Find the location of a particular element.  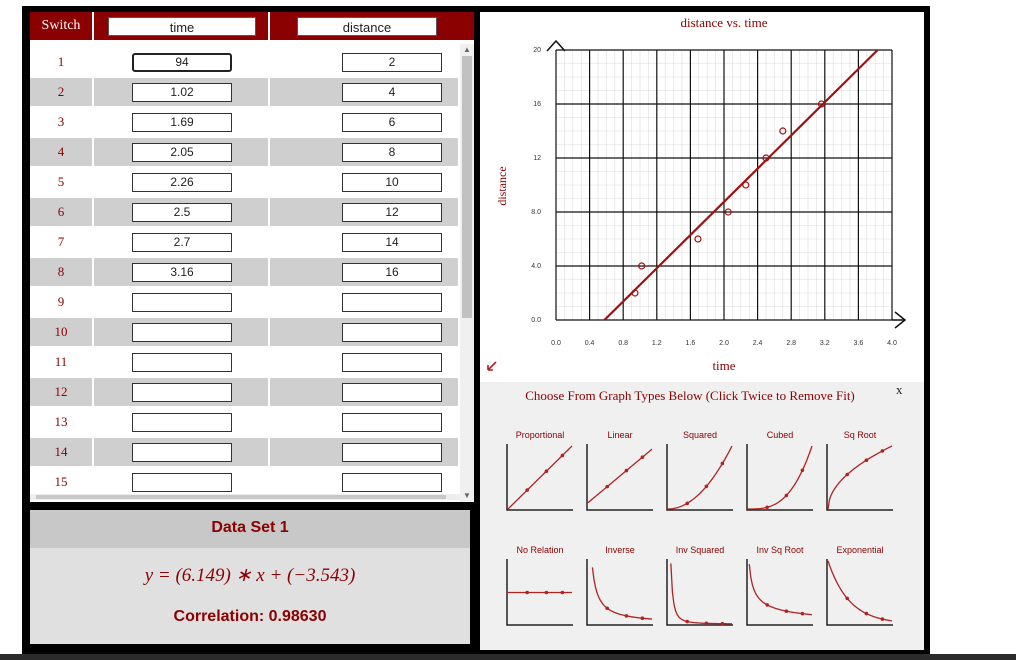

table-row: 11 is located at coordinates (244, 362).